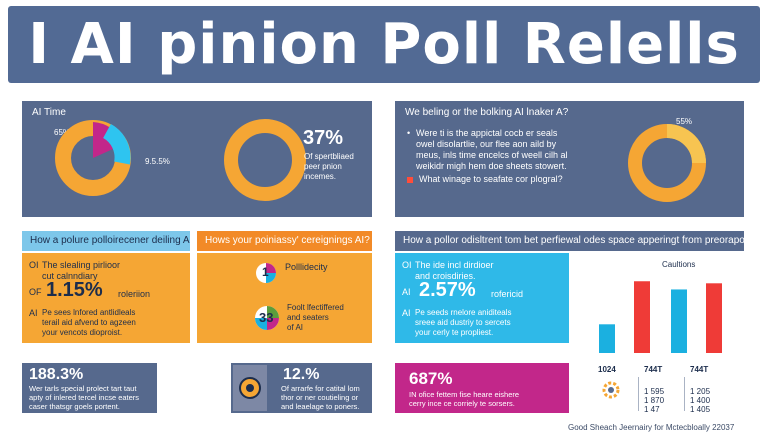  What do you see at coordinates (410, 179) in the screenshot?
I see `red-bullet-icon` at bounding box center [410, 179].